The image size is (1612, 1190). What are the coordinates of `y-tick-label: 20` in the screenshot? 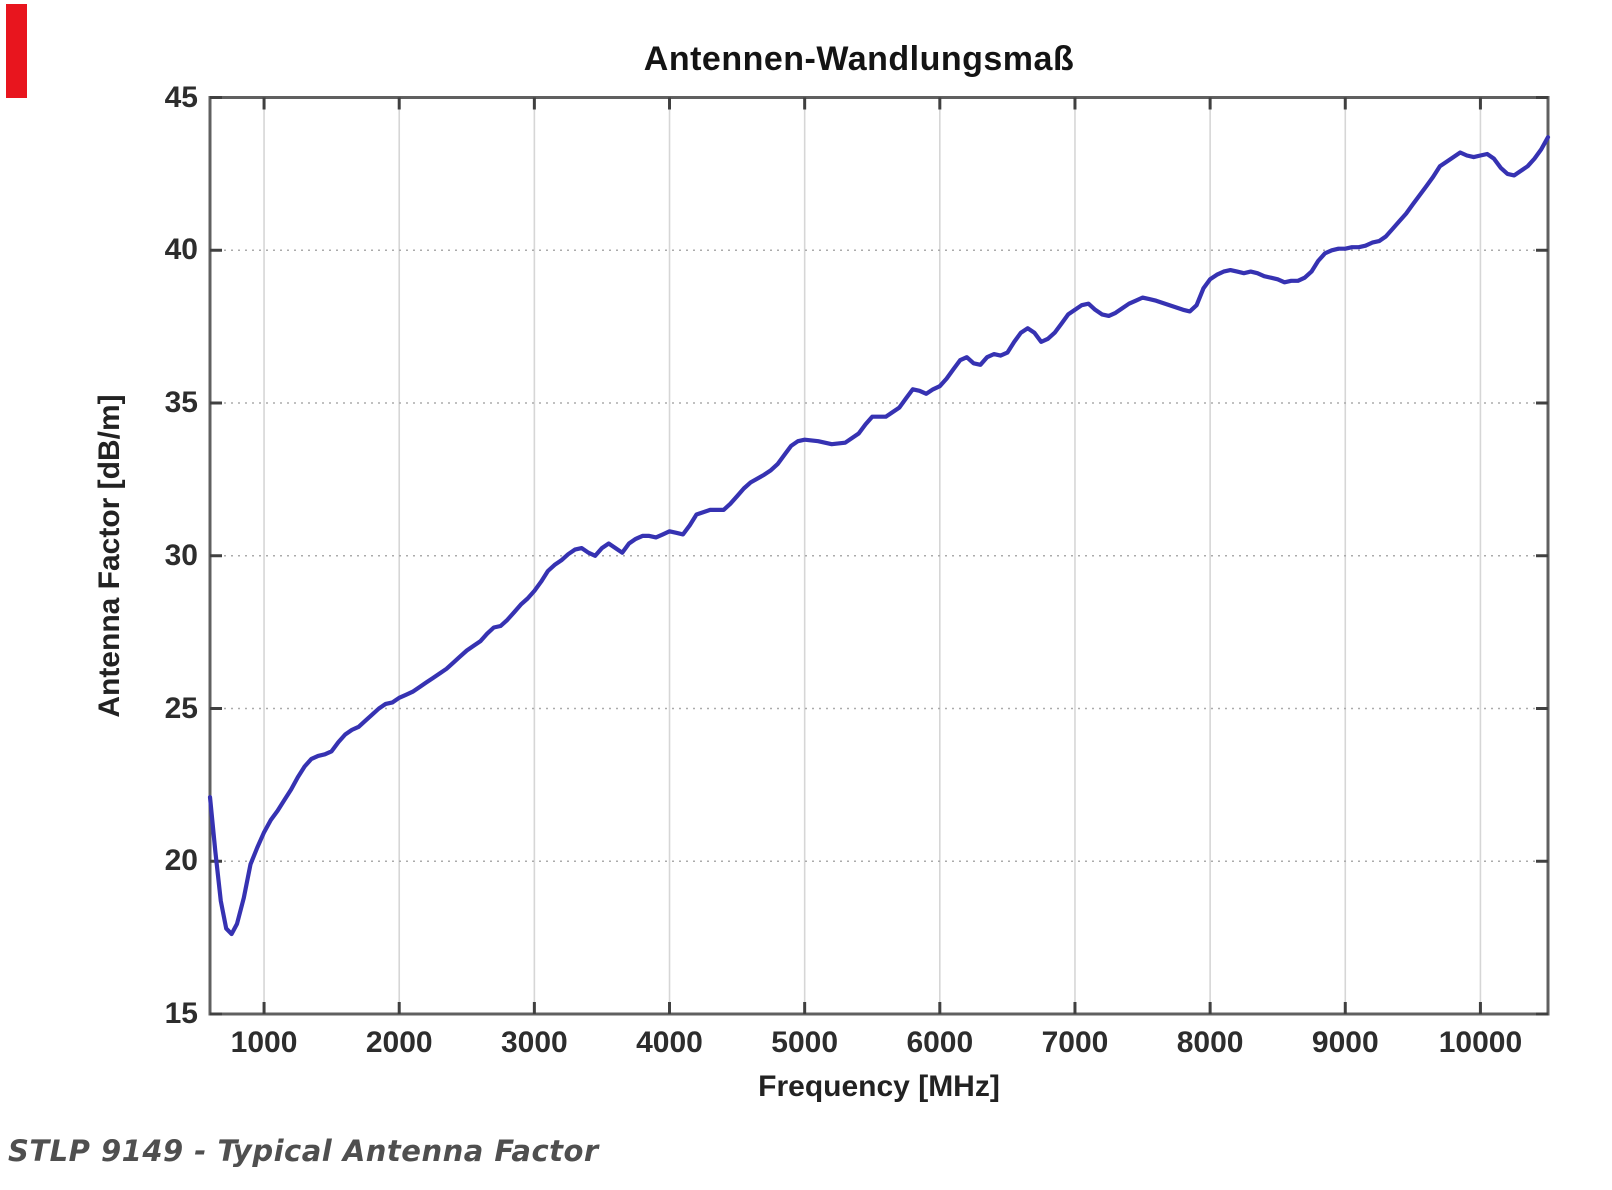 It's located at (181, 861).